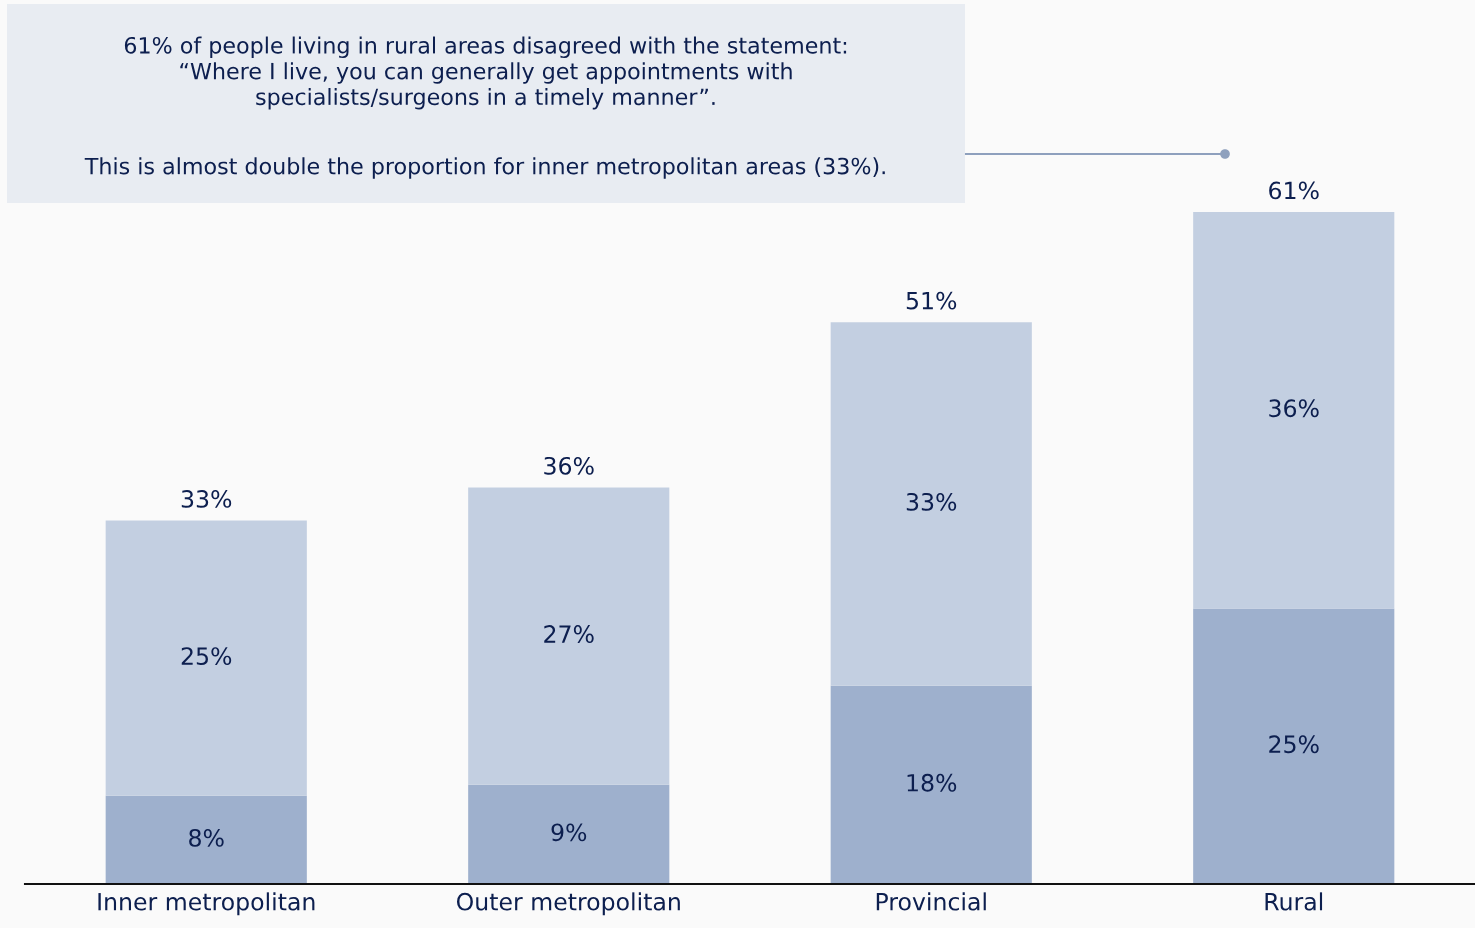  What do you see at coordinates (206, 498) in the screenshot?
I see `total-label: 33%` at bounding box center [206, 498].